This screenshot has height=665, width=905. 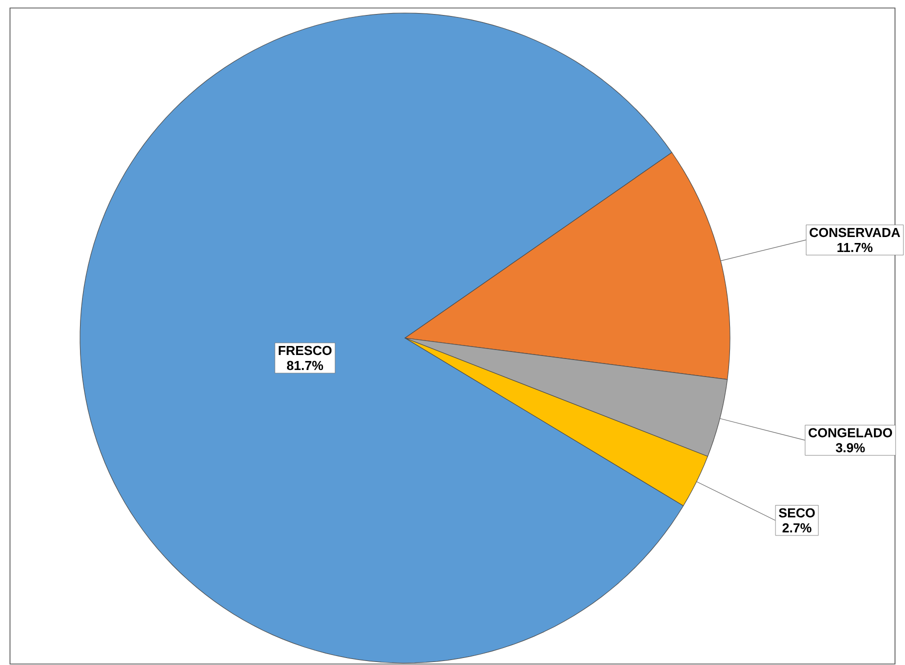 I want to click on slice-label: CONGELADO, so click(x=850, y=433).